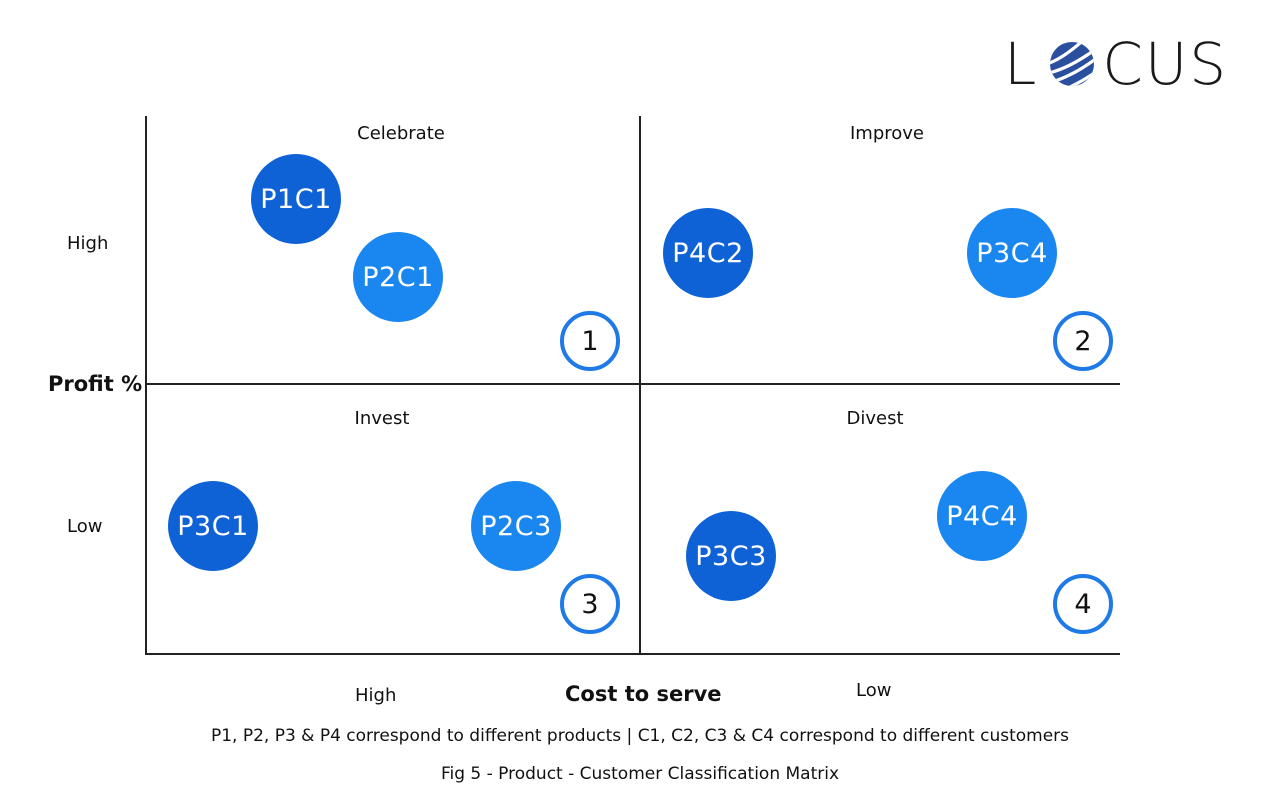 The height and width of the screenshot is (800, 1280). Describe the element at coordinates (982, 516) in the screenshot. I see `bubble-p4c4: P4C4` at that location.